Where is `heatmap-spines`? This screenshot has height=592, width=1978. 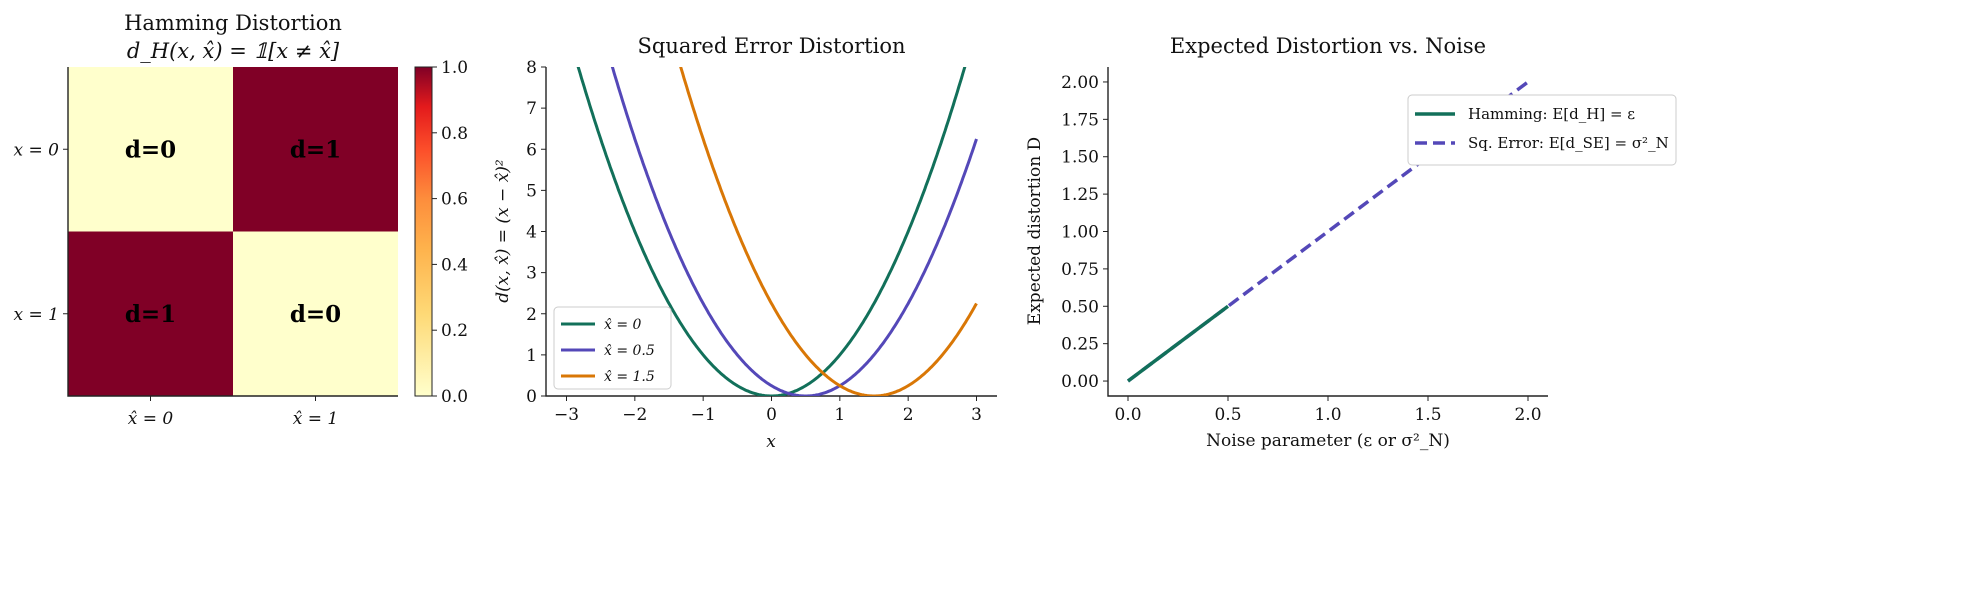
heatmap-spines is located at coordinates (232, 232).